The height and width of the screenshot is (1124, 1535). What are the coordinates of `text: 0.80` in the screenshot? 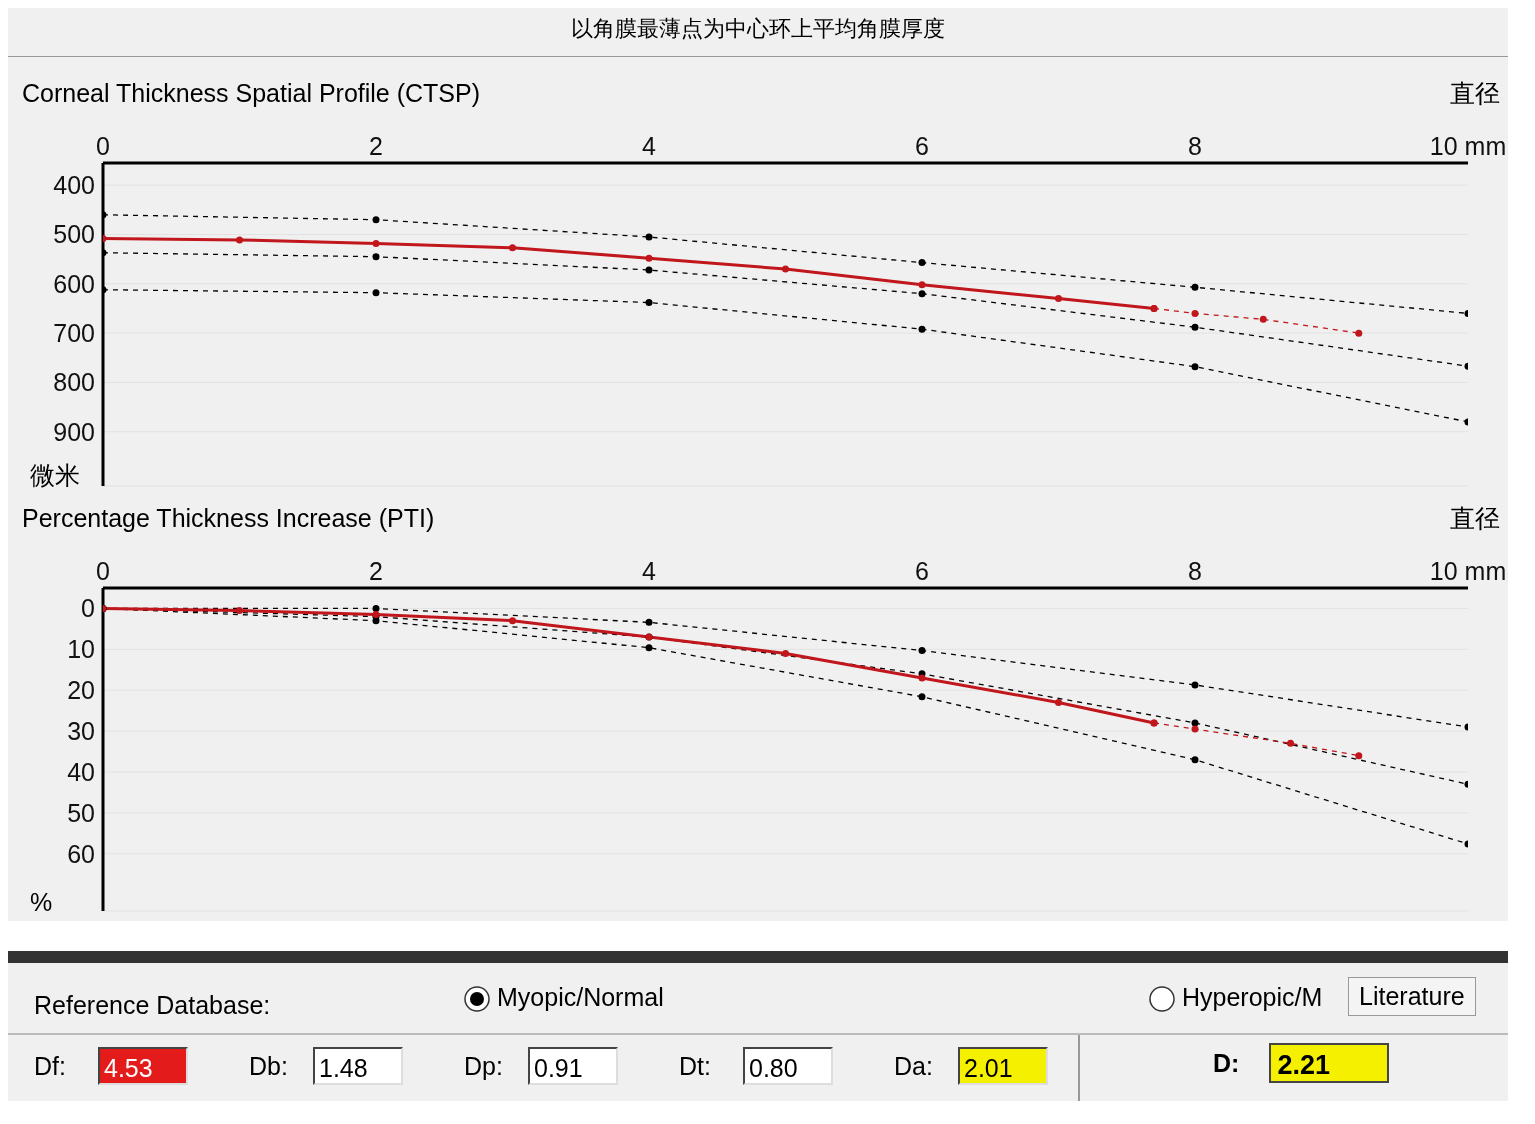 It's located at (788, 1066).